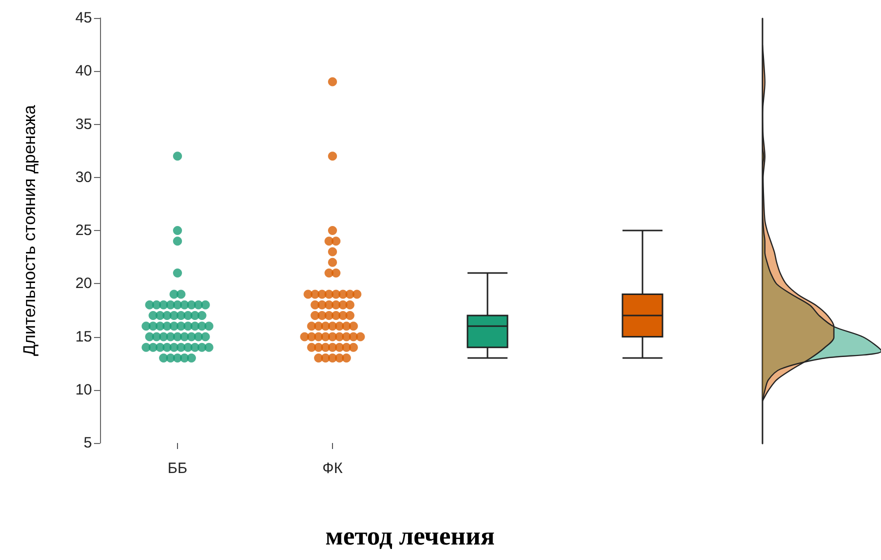  Describe the element at coordinates (83, 18) in the screenshot. I see `y-tick-label: 45` at that location.